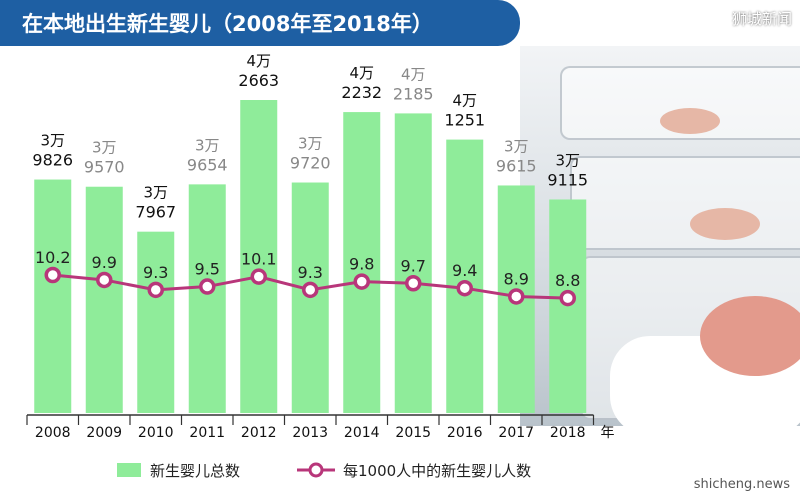 The width and height of the screenshot is (800, 498). Describe the element at coordinates (259, 433) in the screenshot. I see `x-tick-label: 2012` at that location.